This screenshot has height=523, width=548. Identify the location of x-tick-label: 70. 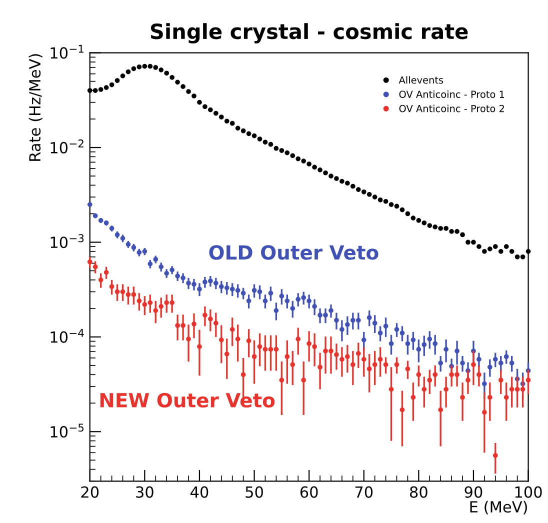
(364, 492).